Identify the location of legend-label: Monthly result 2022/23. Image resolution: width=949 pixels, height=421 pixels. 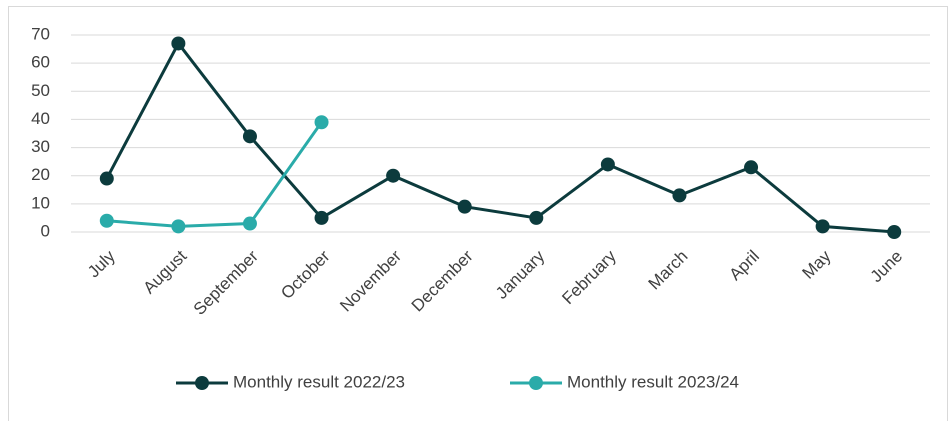
(319, 381).